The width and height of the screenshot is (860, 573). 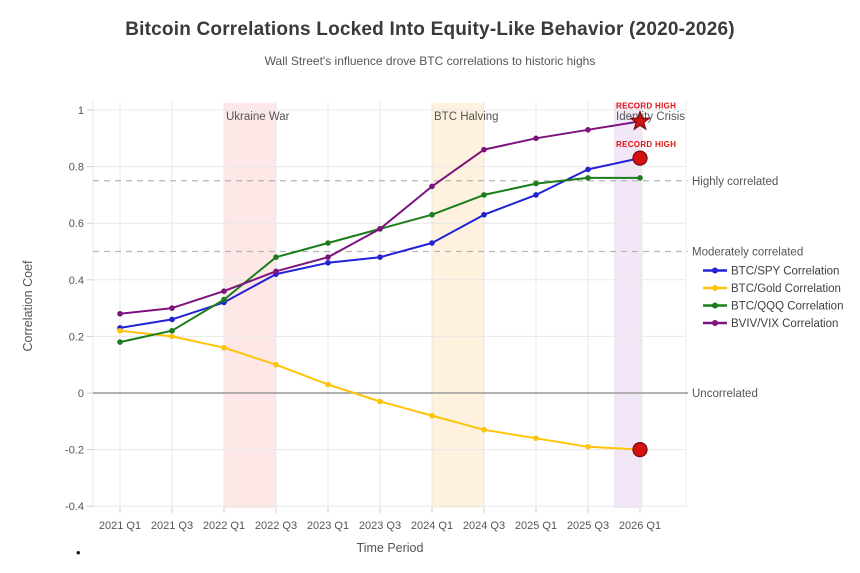 What do you see at coordinates (432, 243) in the screenshot?
I see `data-point-btc-spy-correlation-2024-q1` at bounding box center [432, 243].